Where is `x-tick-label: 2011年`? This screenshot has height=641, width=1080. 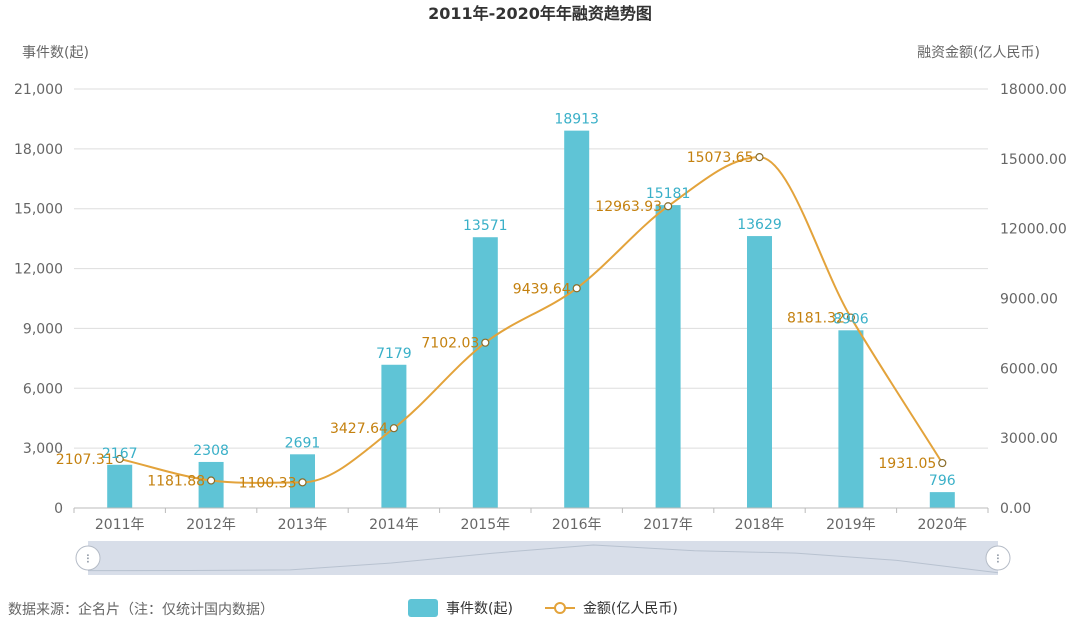
x-tick-label: 2011年 is located at coordinates (120, 525).